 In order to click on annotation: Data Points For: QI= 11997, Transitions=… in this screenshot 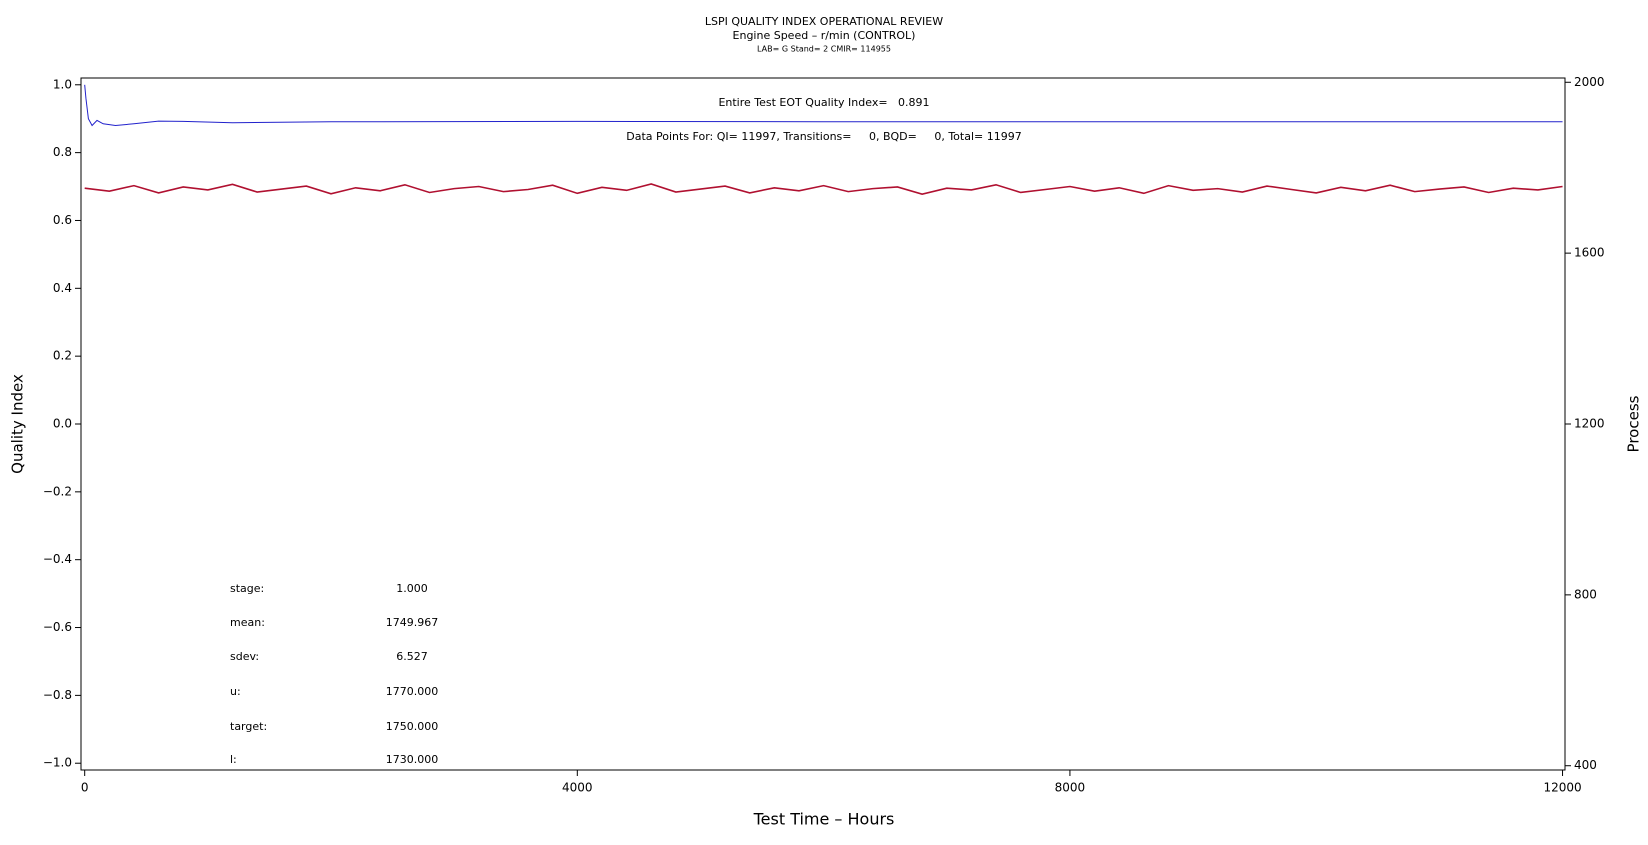, I will do `click(823, 136)`.